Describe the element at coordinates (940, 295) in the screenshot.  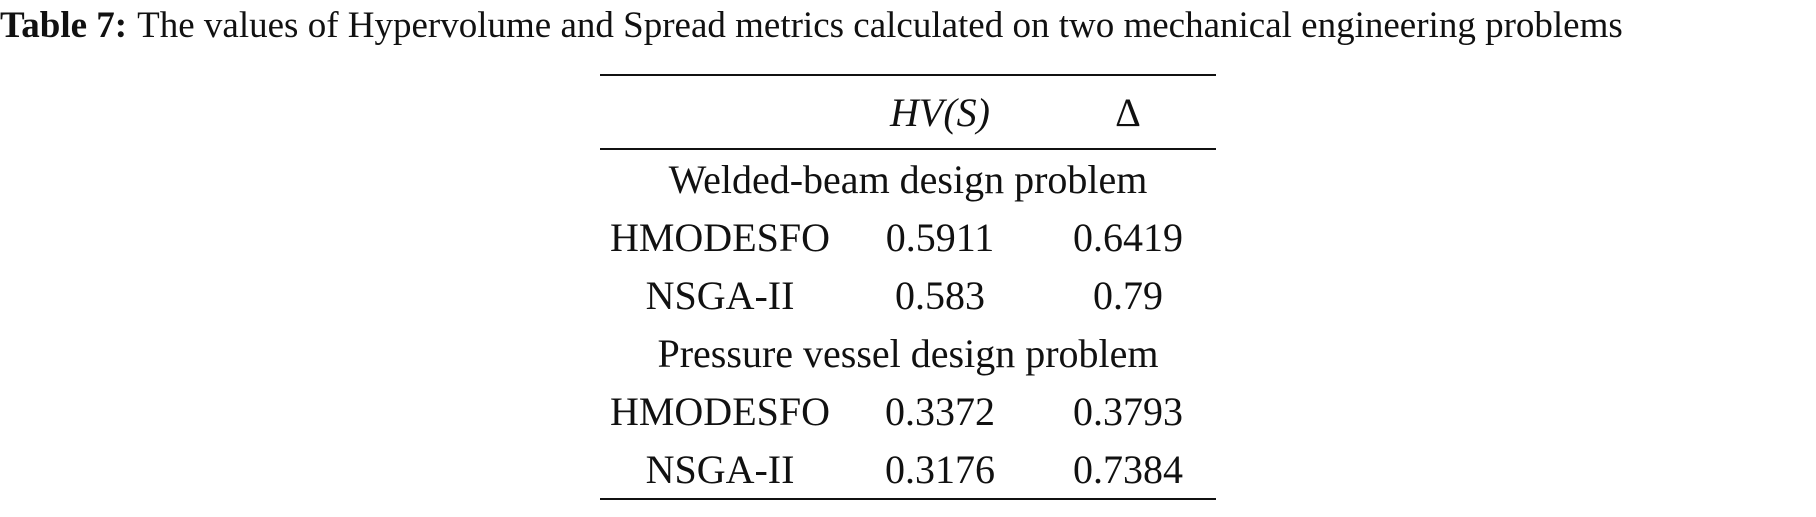
I see `hv-value: 0.583` at that location.